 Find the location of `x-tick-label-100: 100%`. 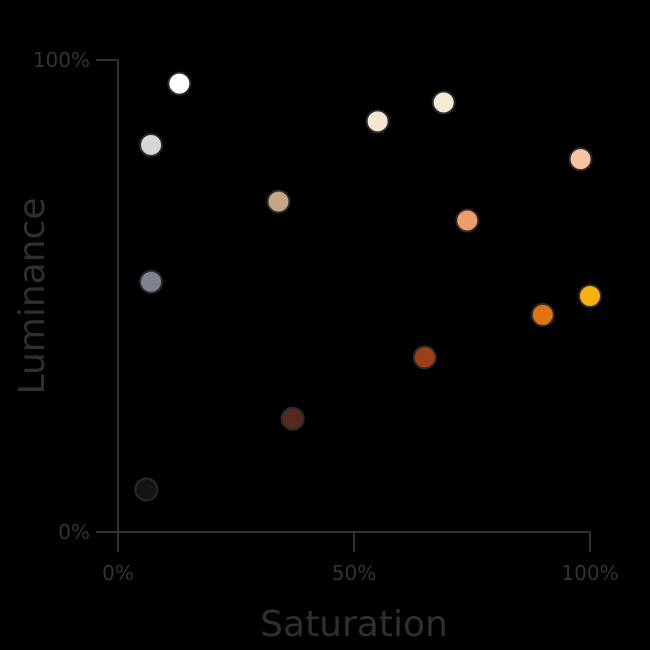

x-tick-label-100: 100% is located at coordinates (589, 573).